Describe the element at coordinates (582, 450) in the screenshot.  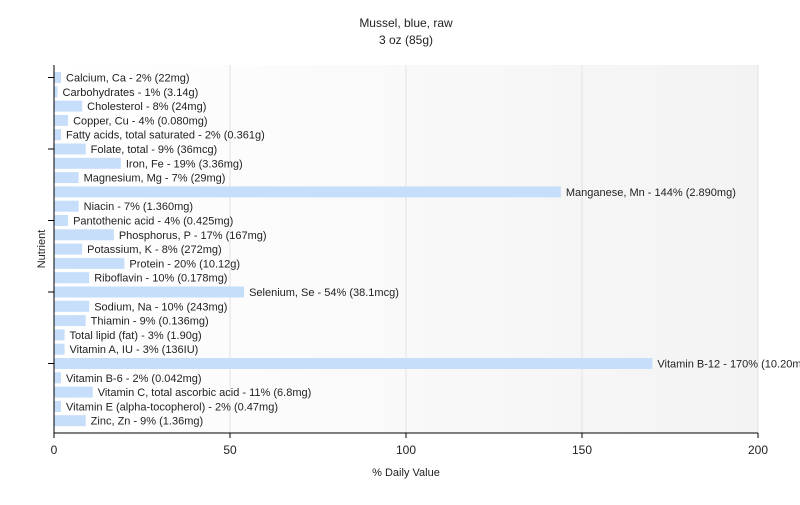
I see `x-tick-label-3: 150` at that location.